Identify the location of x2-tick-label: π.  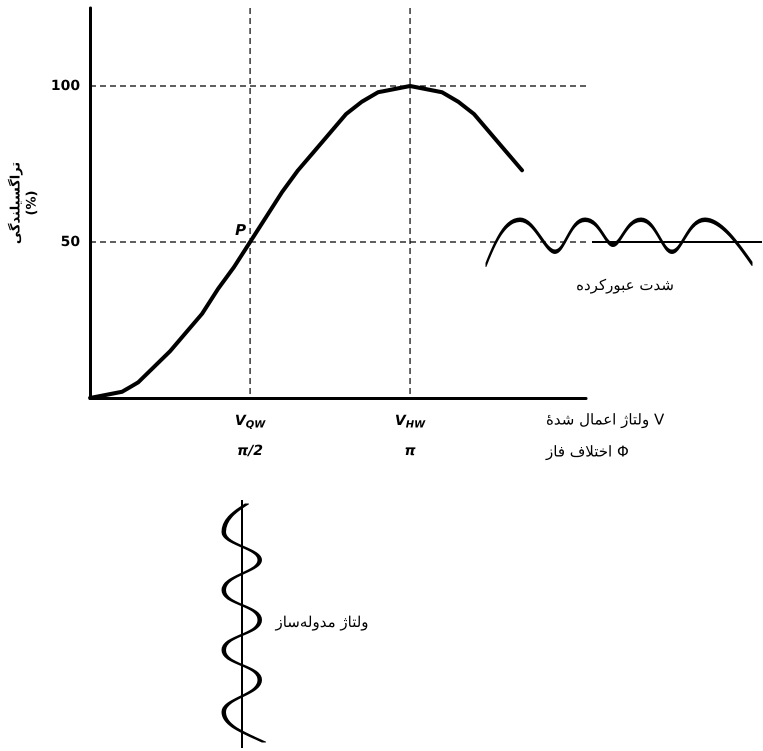
(410, 451).